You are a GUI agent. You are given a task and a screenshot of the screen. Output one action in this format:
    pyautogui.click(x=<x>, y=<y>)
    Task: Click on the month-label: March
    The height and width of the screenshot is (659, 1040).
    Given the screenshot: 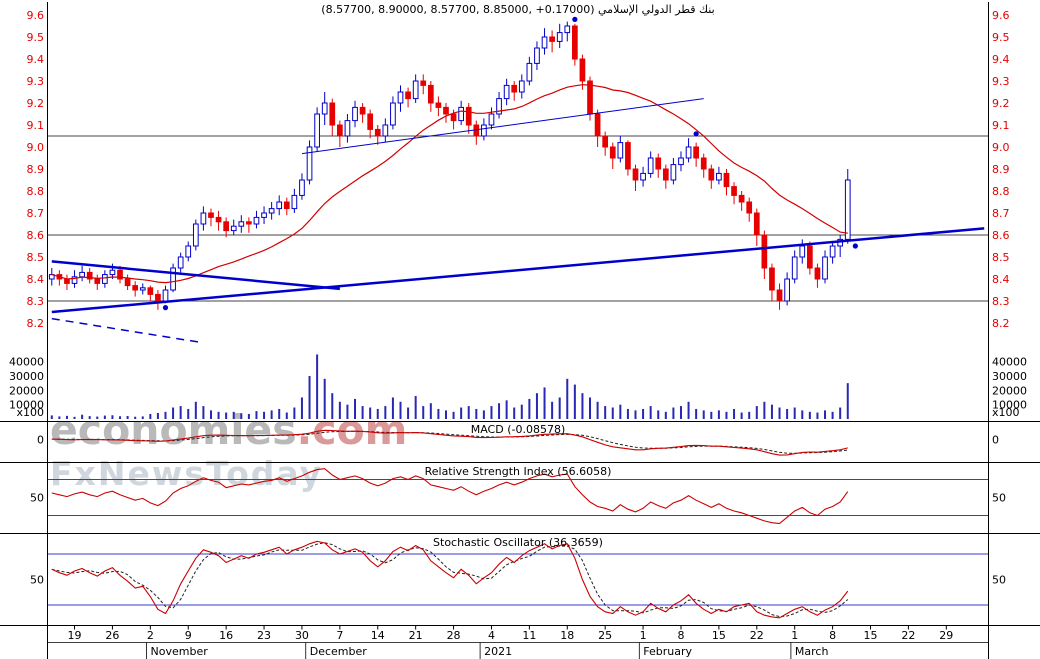 What is the action you would take?
    pyautogui.click(x=812, y=651)
    